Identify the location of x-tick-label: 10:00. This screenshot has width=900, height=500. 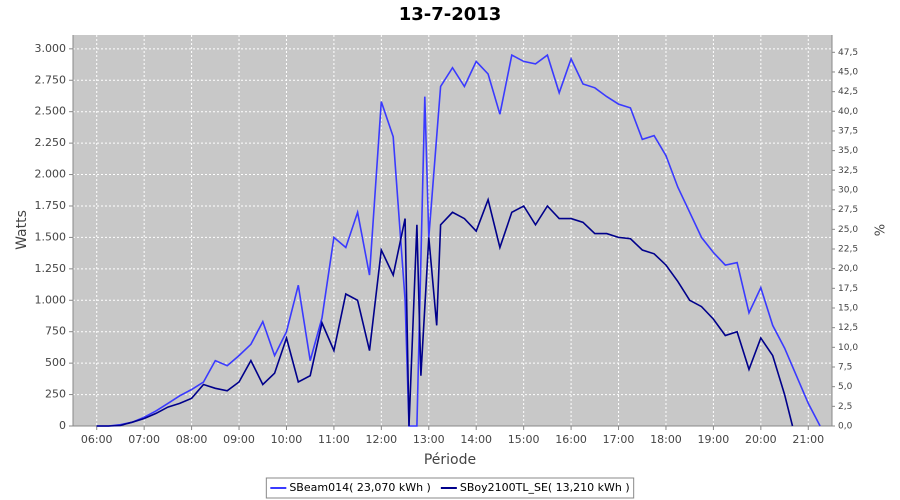
(287, 439).